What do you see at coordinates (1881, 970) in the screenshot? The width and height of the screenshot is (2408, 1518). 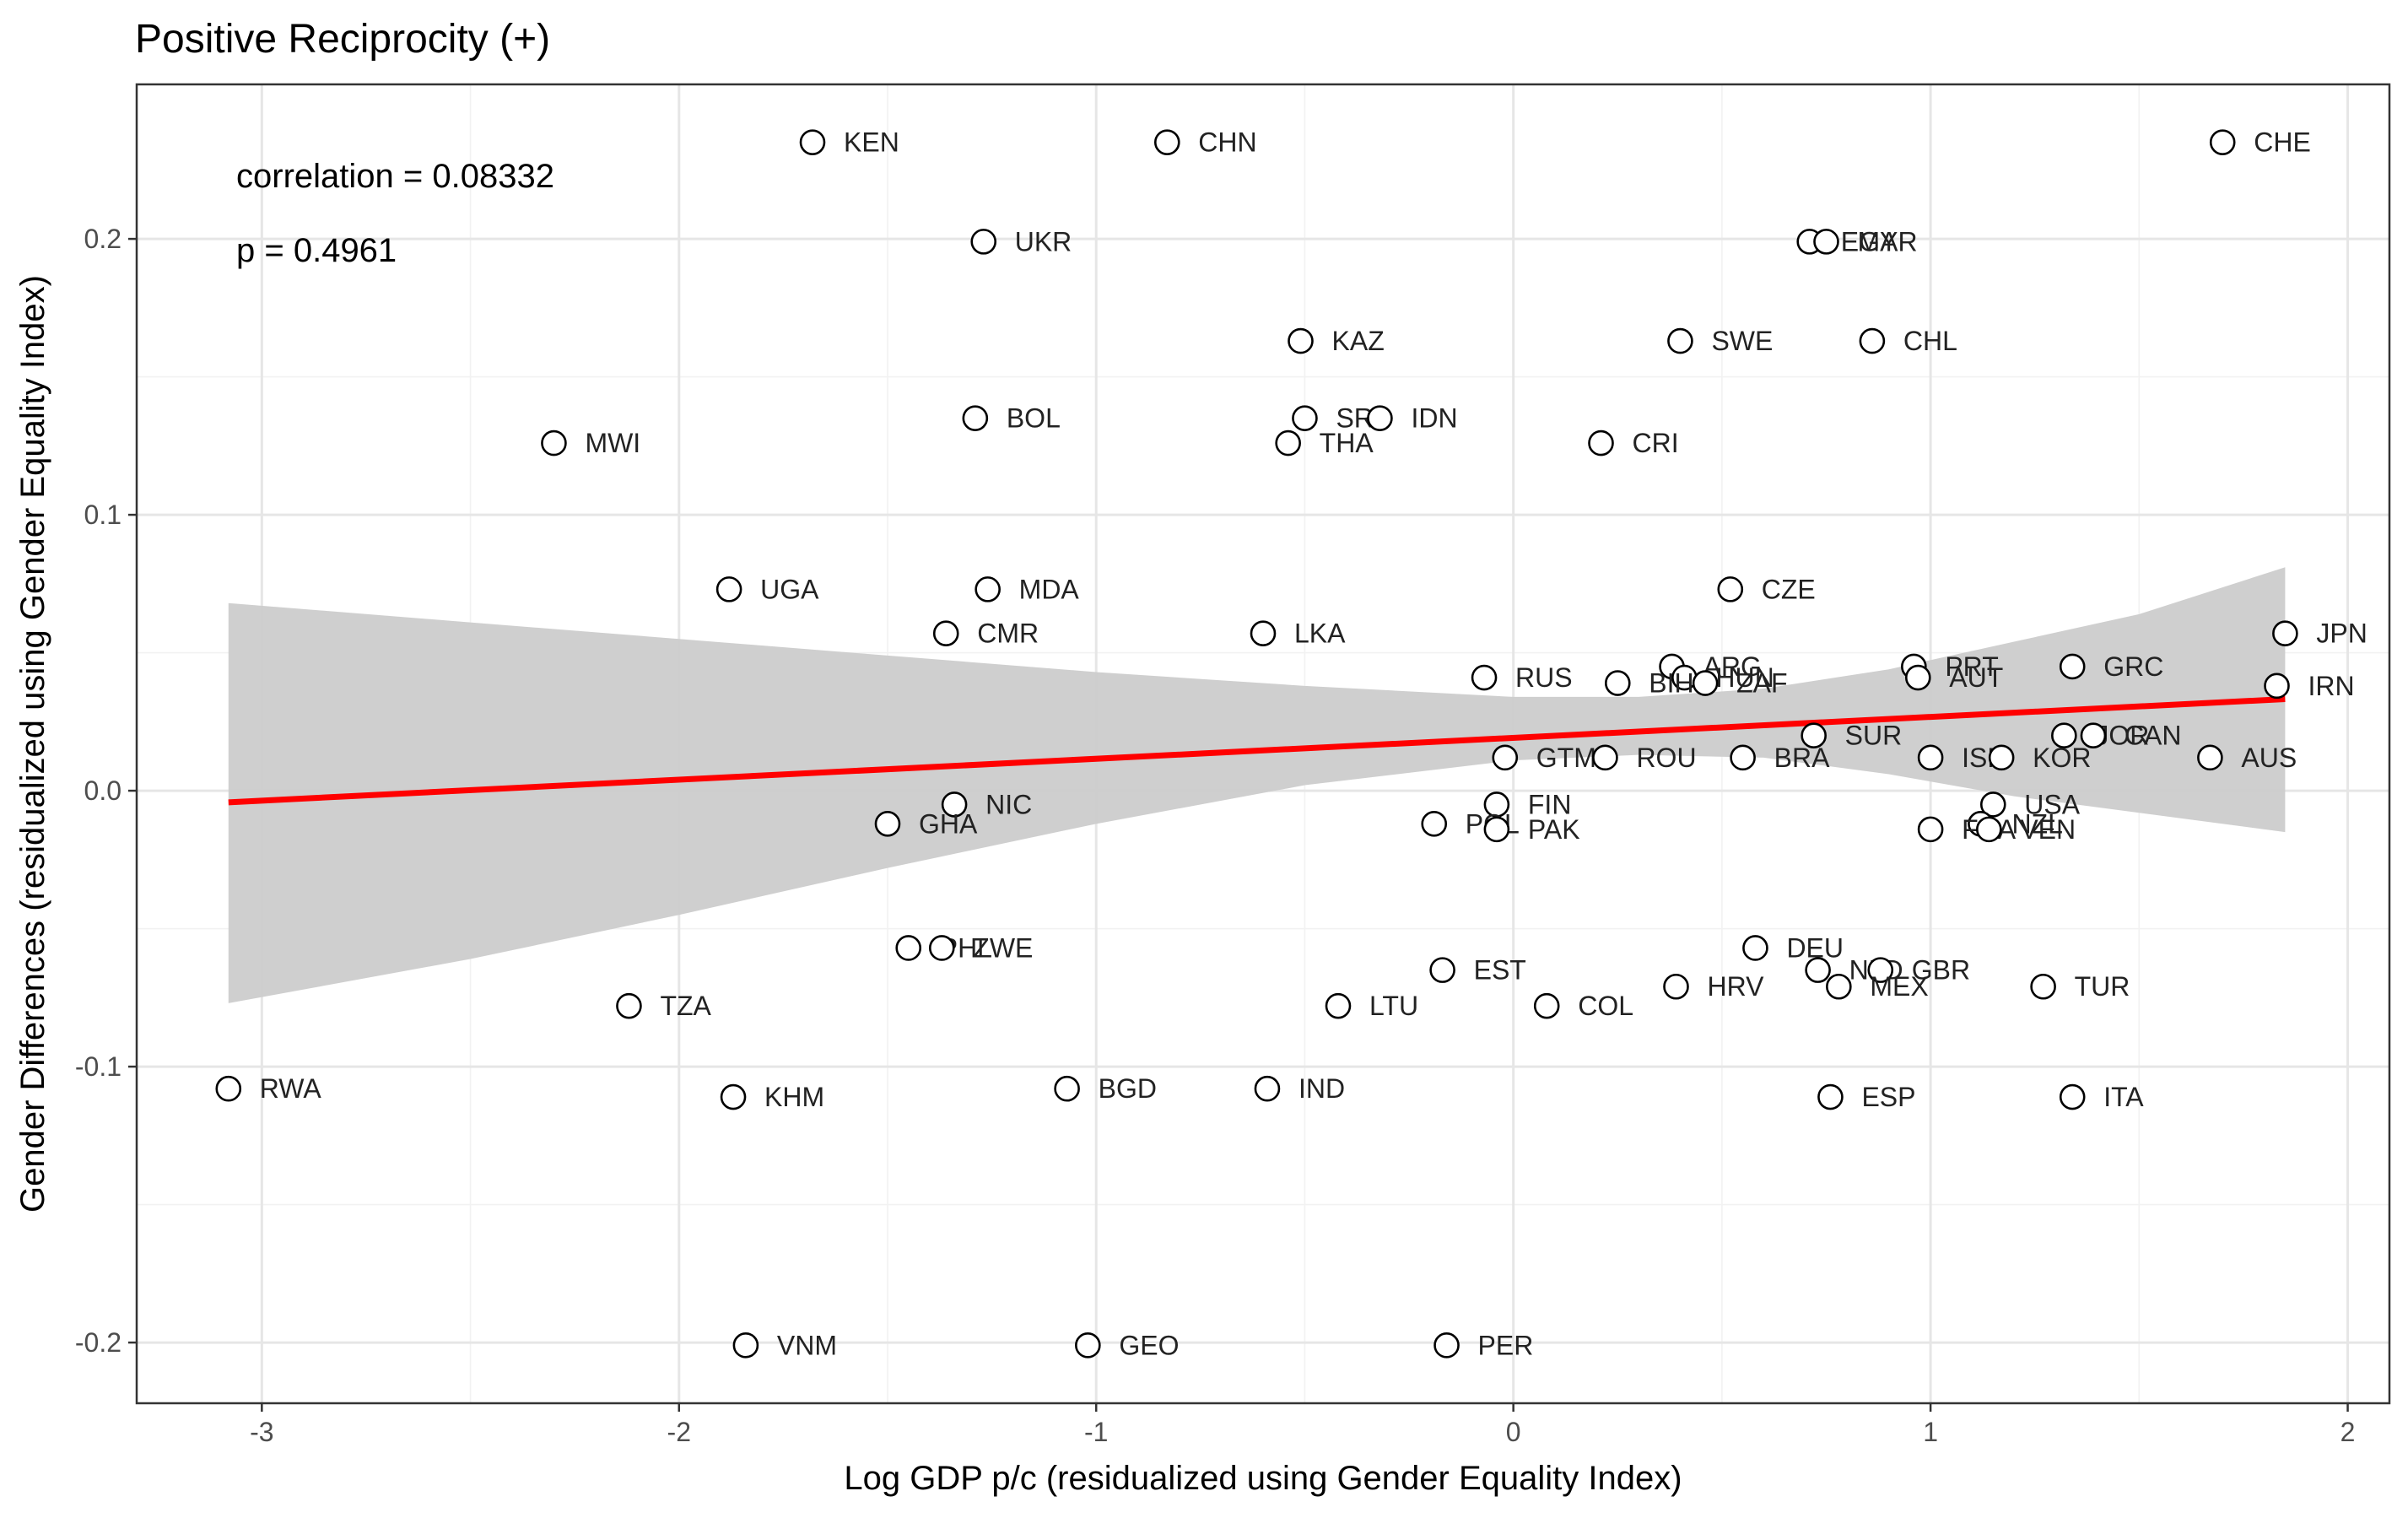 I see `point-marker-gbr` at bounding box center [1881, 970].